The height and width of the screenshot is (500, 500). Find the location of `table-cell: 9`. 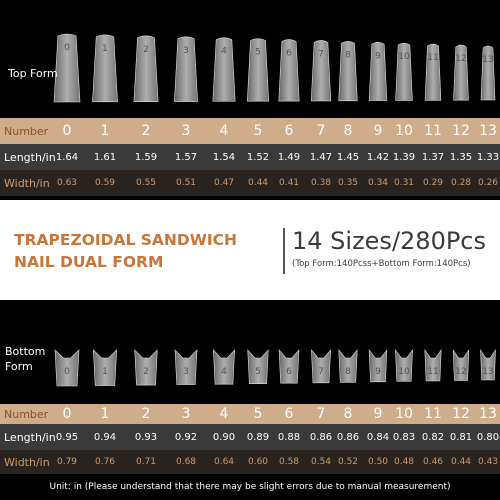

table-cell: 9 is located at coordinates (378, 414).